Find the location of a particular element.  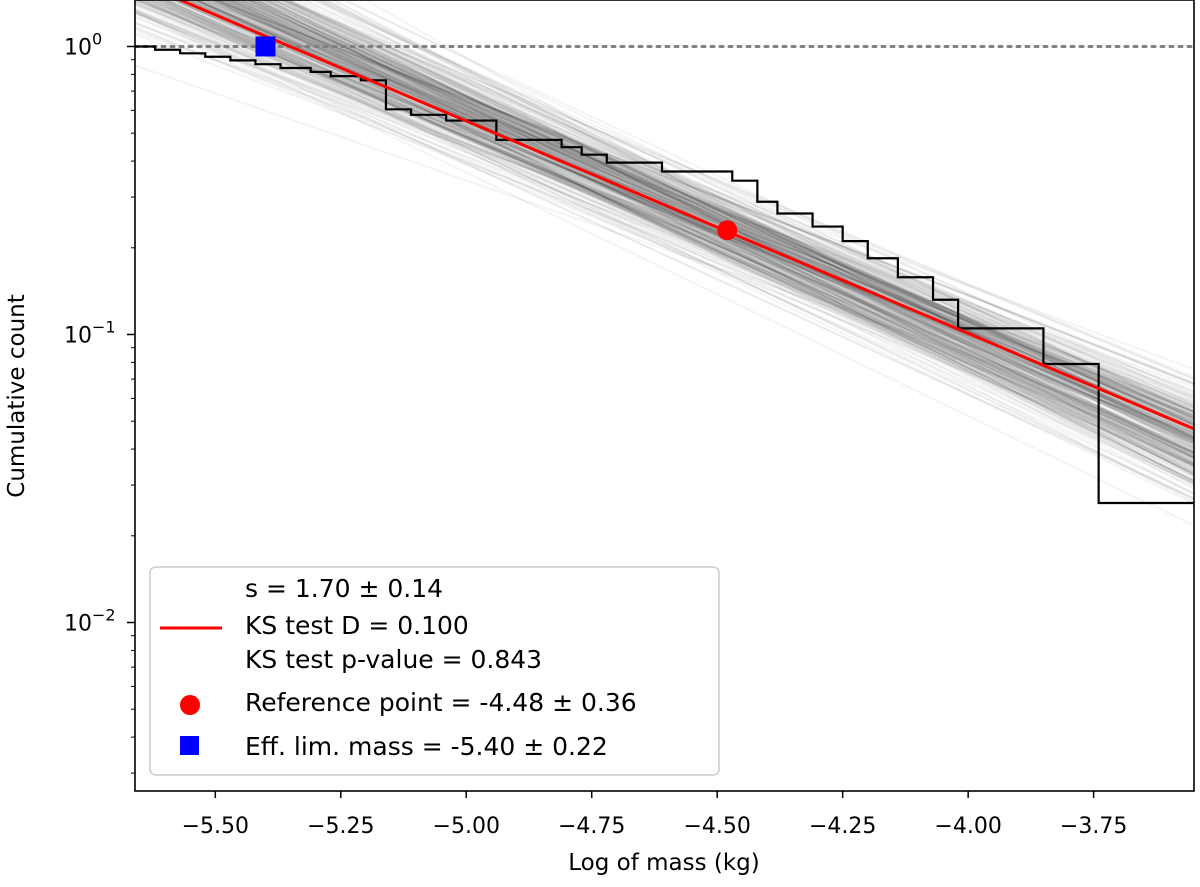

y-axis: 100 10−1 10−2 is located at coordinates (99, 401).